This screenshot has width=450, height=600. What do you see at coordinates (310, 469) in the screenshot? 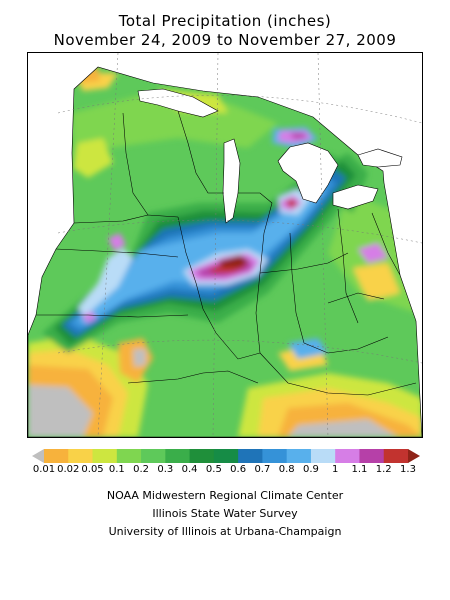
I see `color-scale-label: 0.9` at bounding box center [310, 469].